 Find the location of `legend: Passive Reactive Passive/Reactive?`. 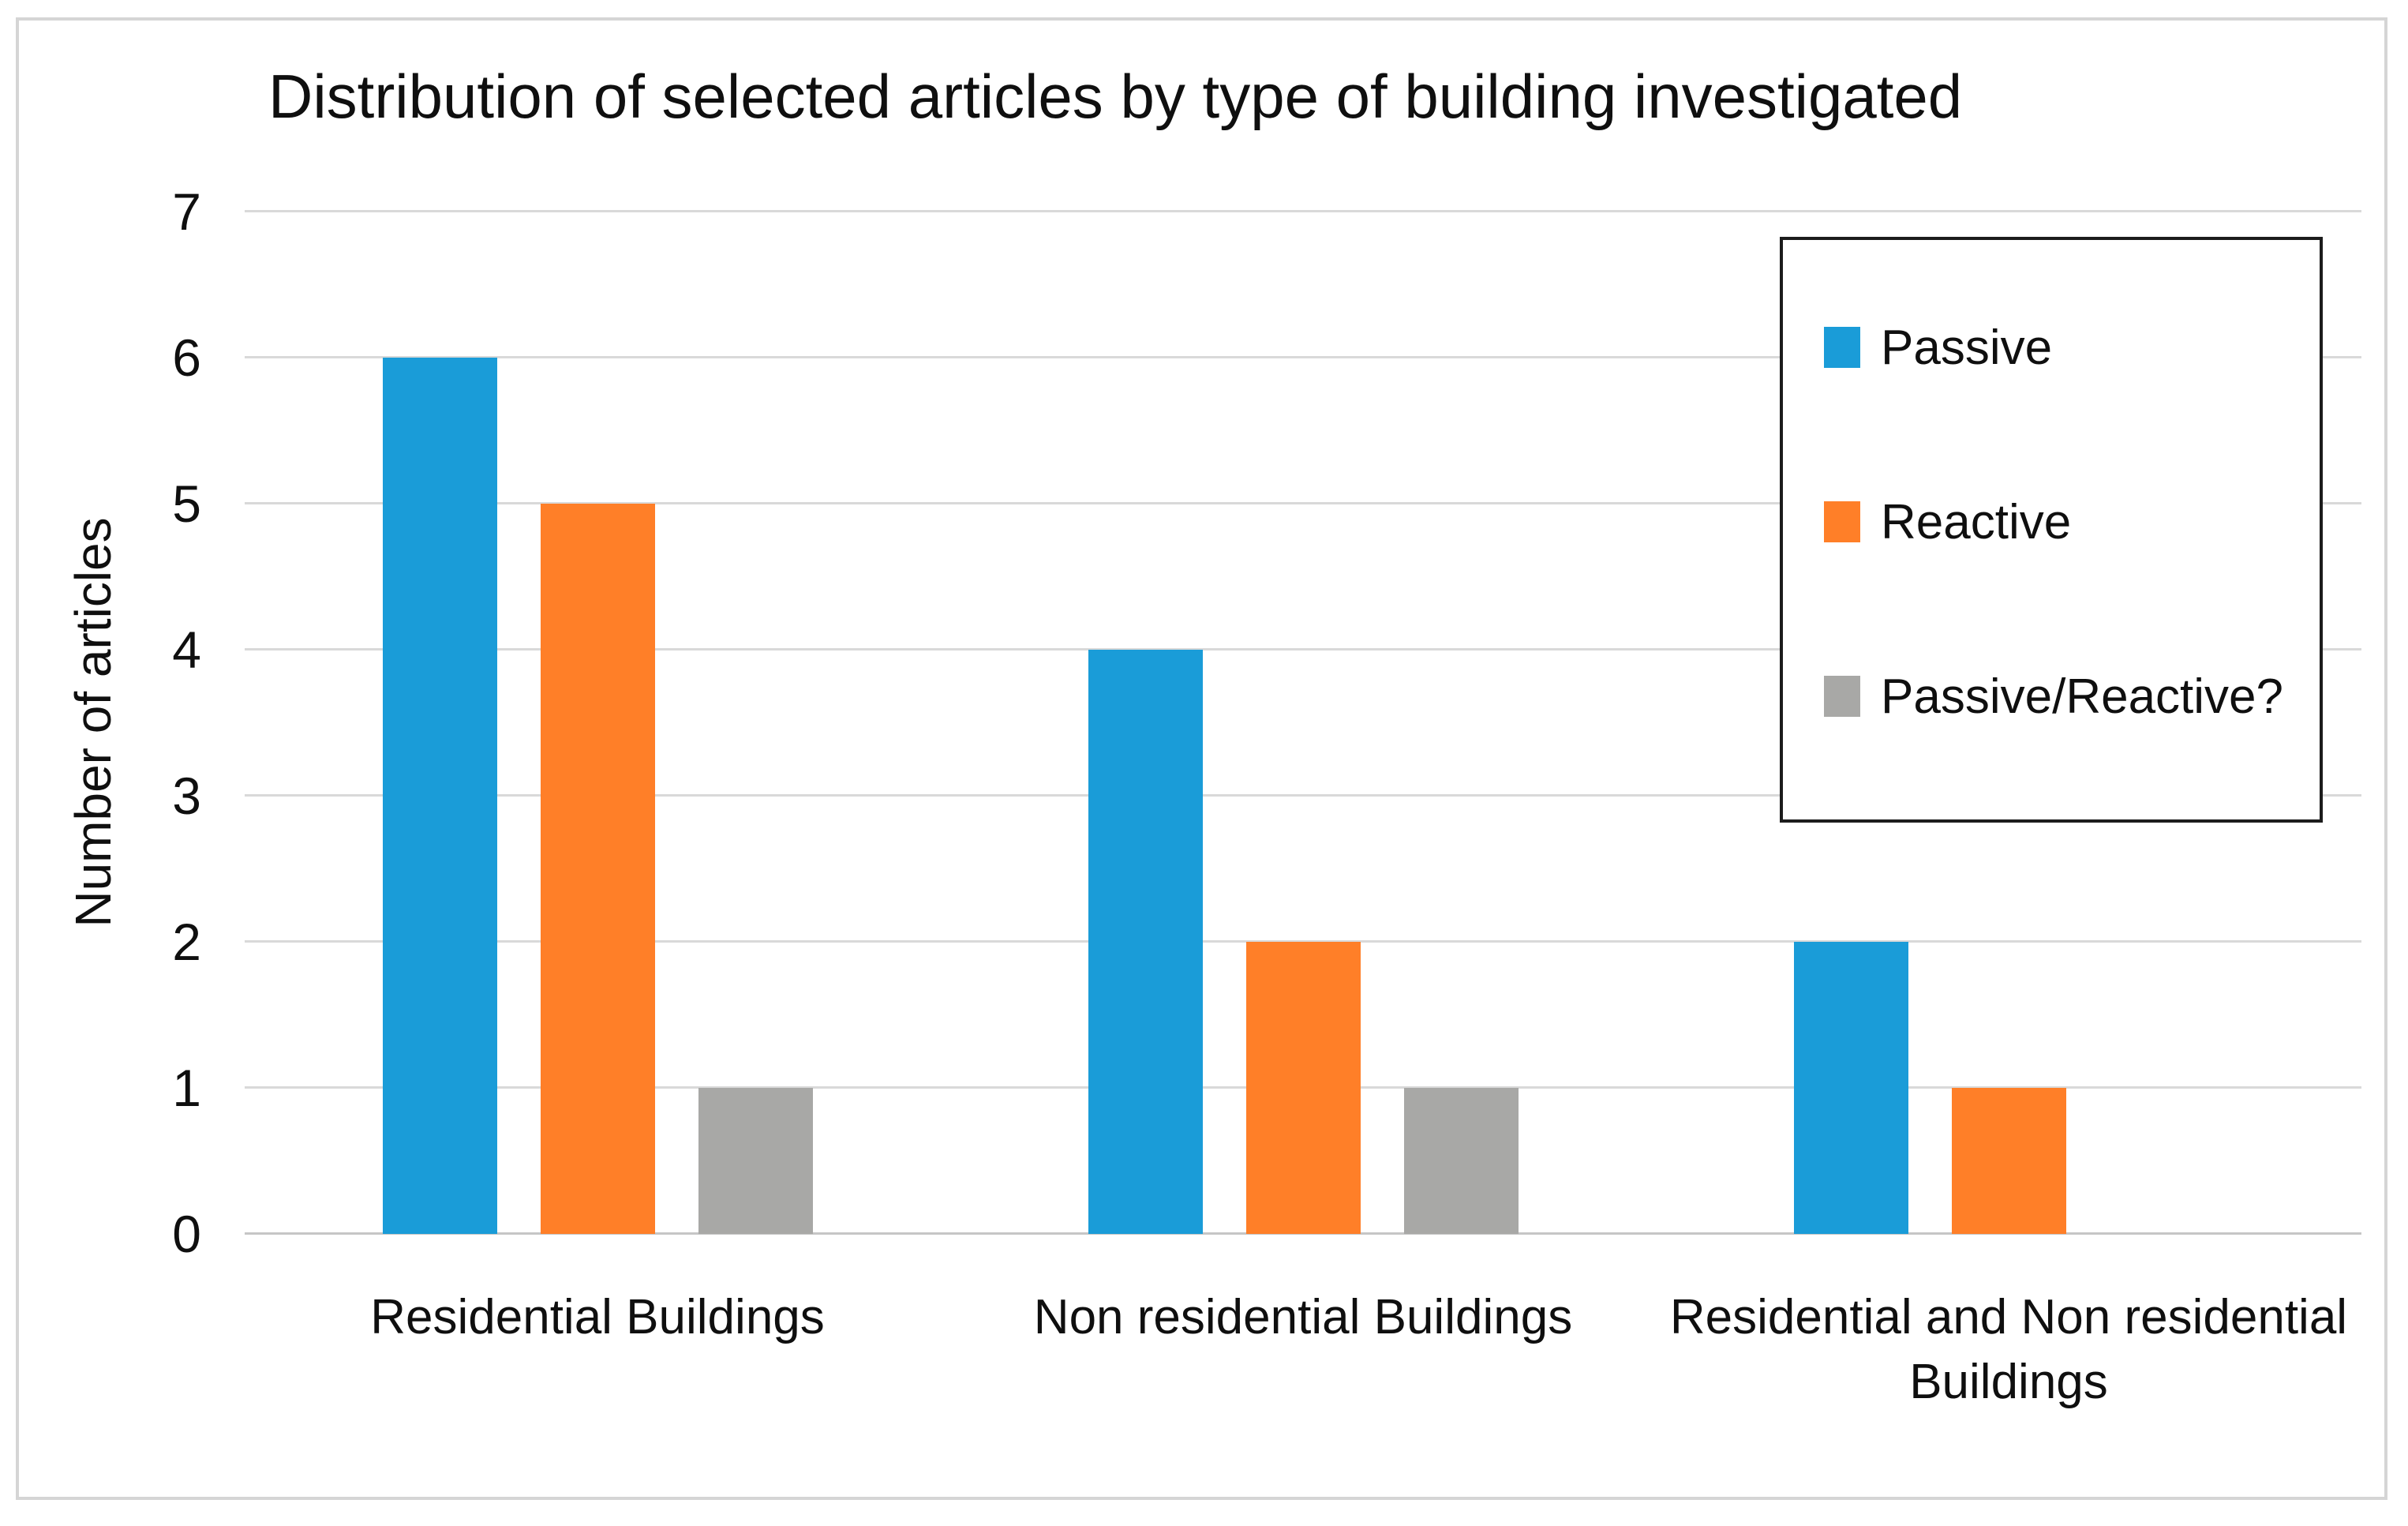

legend: Passive Reactive Passive/Reactive? is located at coordinates (2051, 530).